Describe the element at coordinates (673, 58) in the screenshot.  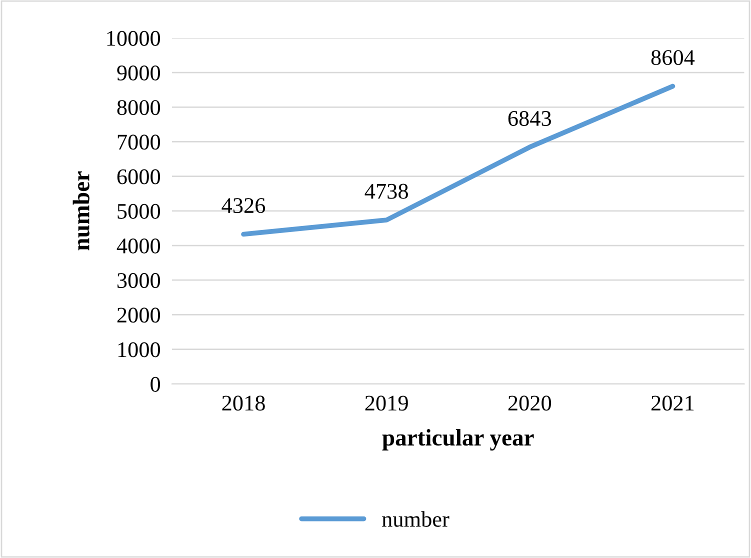
I see `data-label: 8604` at that location.